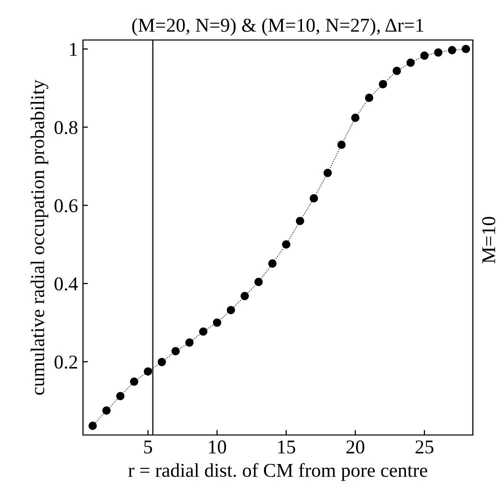  What do you see at coordinates (73, 49) in the screenshot?
I see `y-tick-label: 1` at bounding box center [73, 49].